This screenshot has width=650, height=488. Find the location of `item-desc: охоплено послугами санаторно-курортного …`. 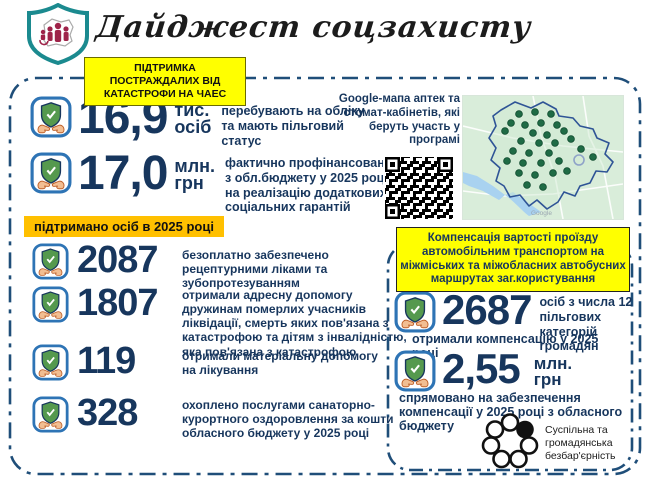

item-desc: охоплено послугами санаторно-курортного … is located at coordinates (288, 419).